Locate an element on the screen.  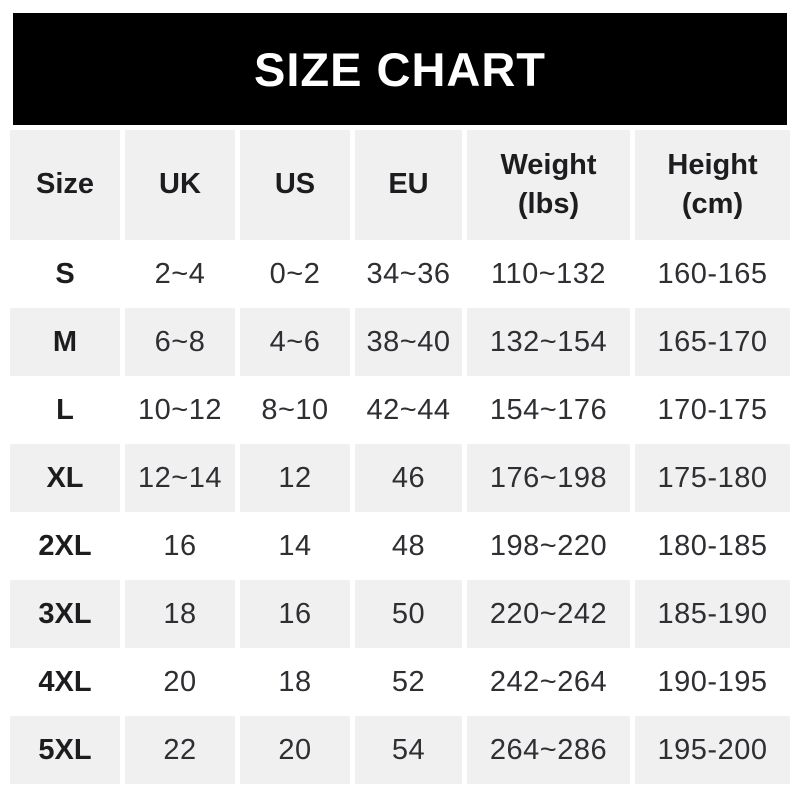
column-header-us: US is located at coordinates (295, 185).